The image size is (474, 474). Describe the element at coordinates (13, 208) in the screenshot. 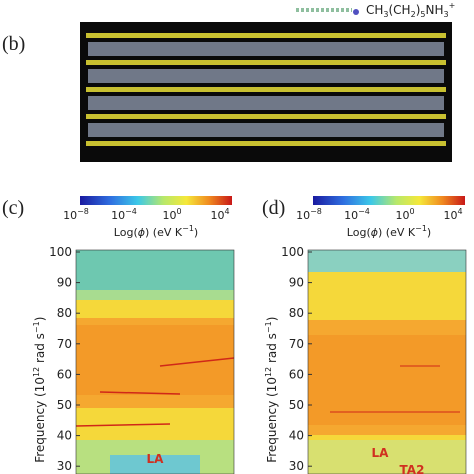

I see `panel-label: (c)` at that location.